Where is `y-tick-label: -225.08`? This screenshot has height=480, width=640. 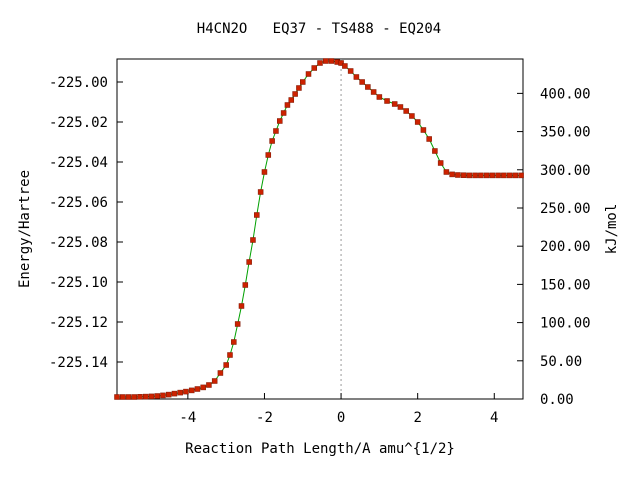
y-tick-label: -225.08 is located at coordinates (78, 243).